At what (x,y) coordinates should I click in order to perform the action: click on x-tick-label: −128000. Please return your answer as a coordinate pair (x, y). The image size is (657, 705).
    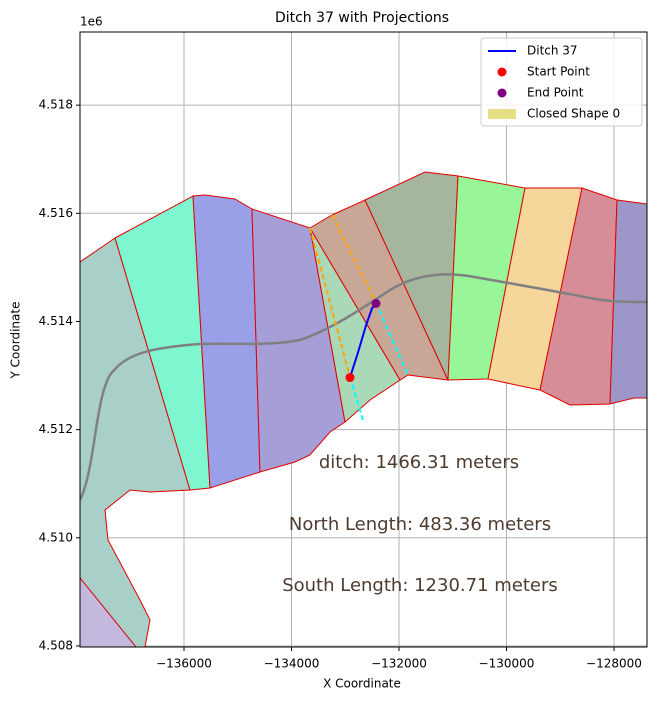
    Looking at the image, I should click on (614, 664).